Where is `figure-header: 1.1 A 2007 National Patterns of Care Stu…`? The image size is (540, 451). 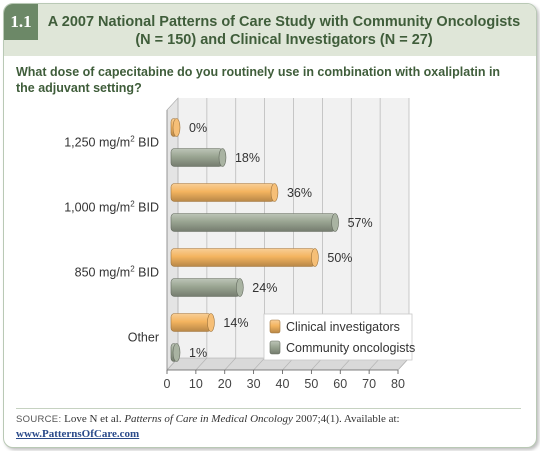
figure-header: 1.1 A 2007 National Patterns of Care Stu… is located at coordinates (270, 30).